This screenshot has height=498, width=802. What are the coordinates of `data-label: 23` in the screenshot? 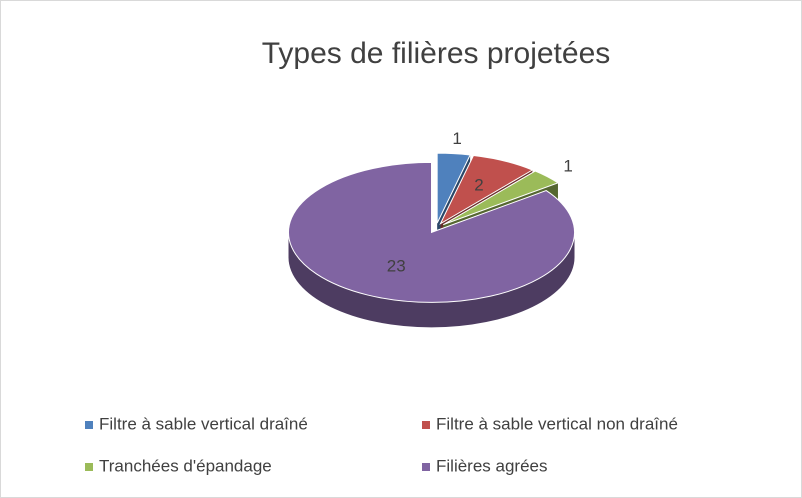 It's located at (396, 265).